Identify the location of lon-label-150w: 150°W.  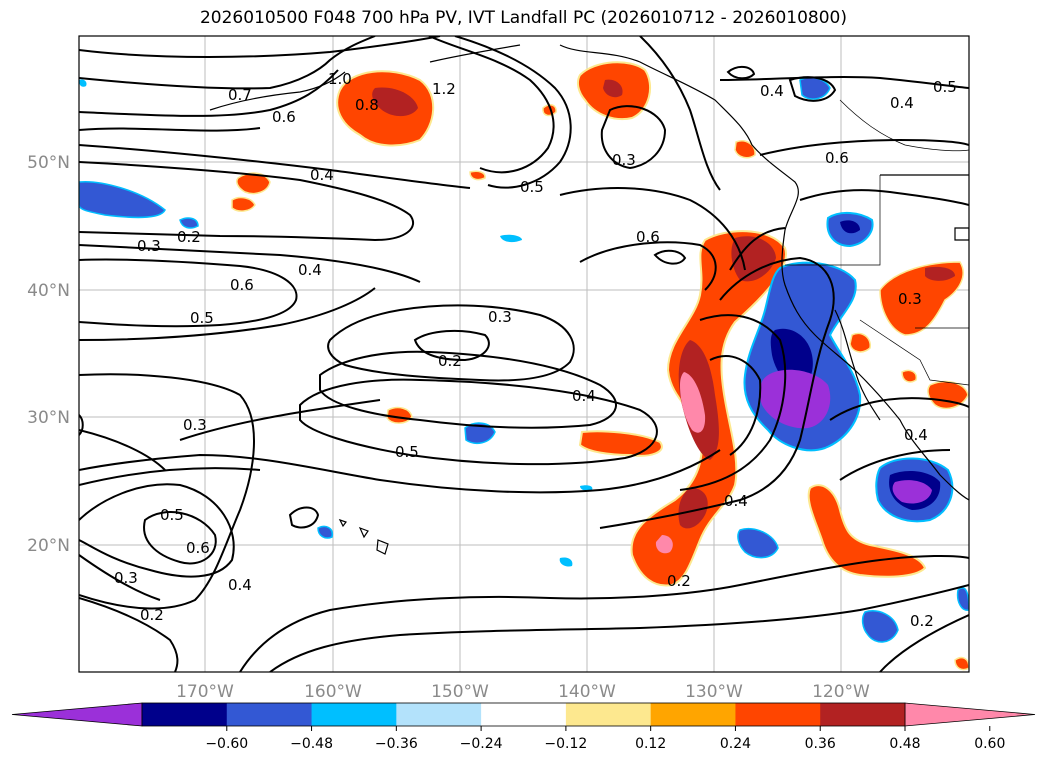
(460, 692).